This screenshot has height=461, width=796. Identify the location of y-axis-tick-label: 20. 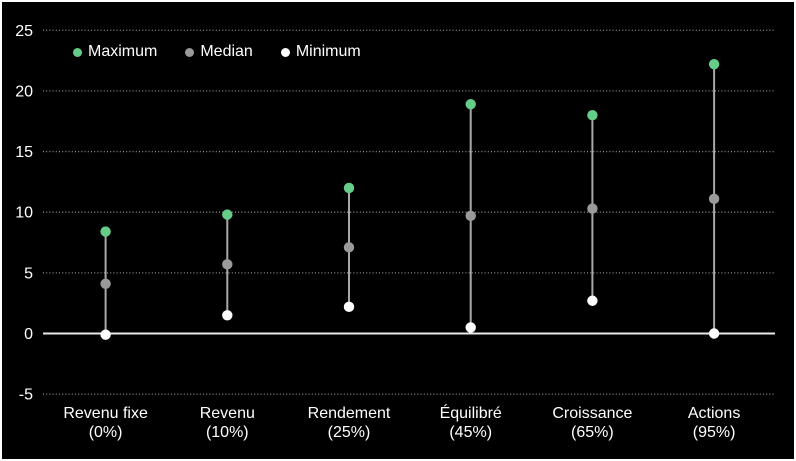
(24, 91).